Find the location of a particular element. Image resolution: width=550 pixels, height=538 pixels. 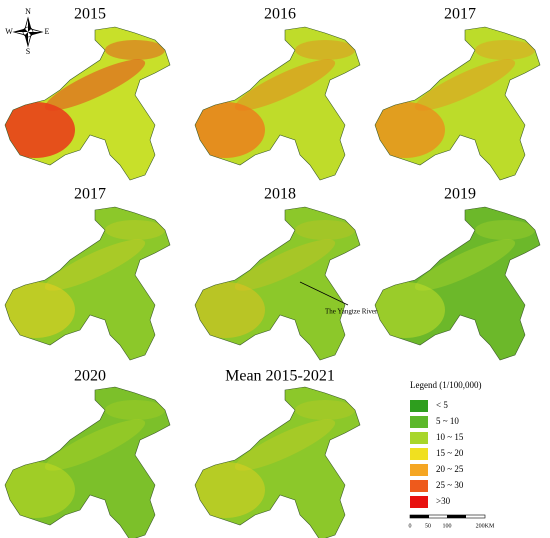

panel-title: 2015 is located at coordinates (90, 14).